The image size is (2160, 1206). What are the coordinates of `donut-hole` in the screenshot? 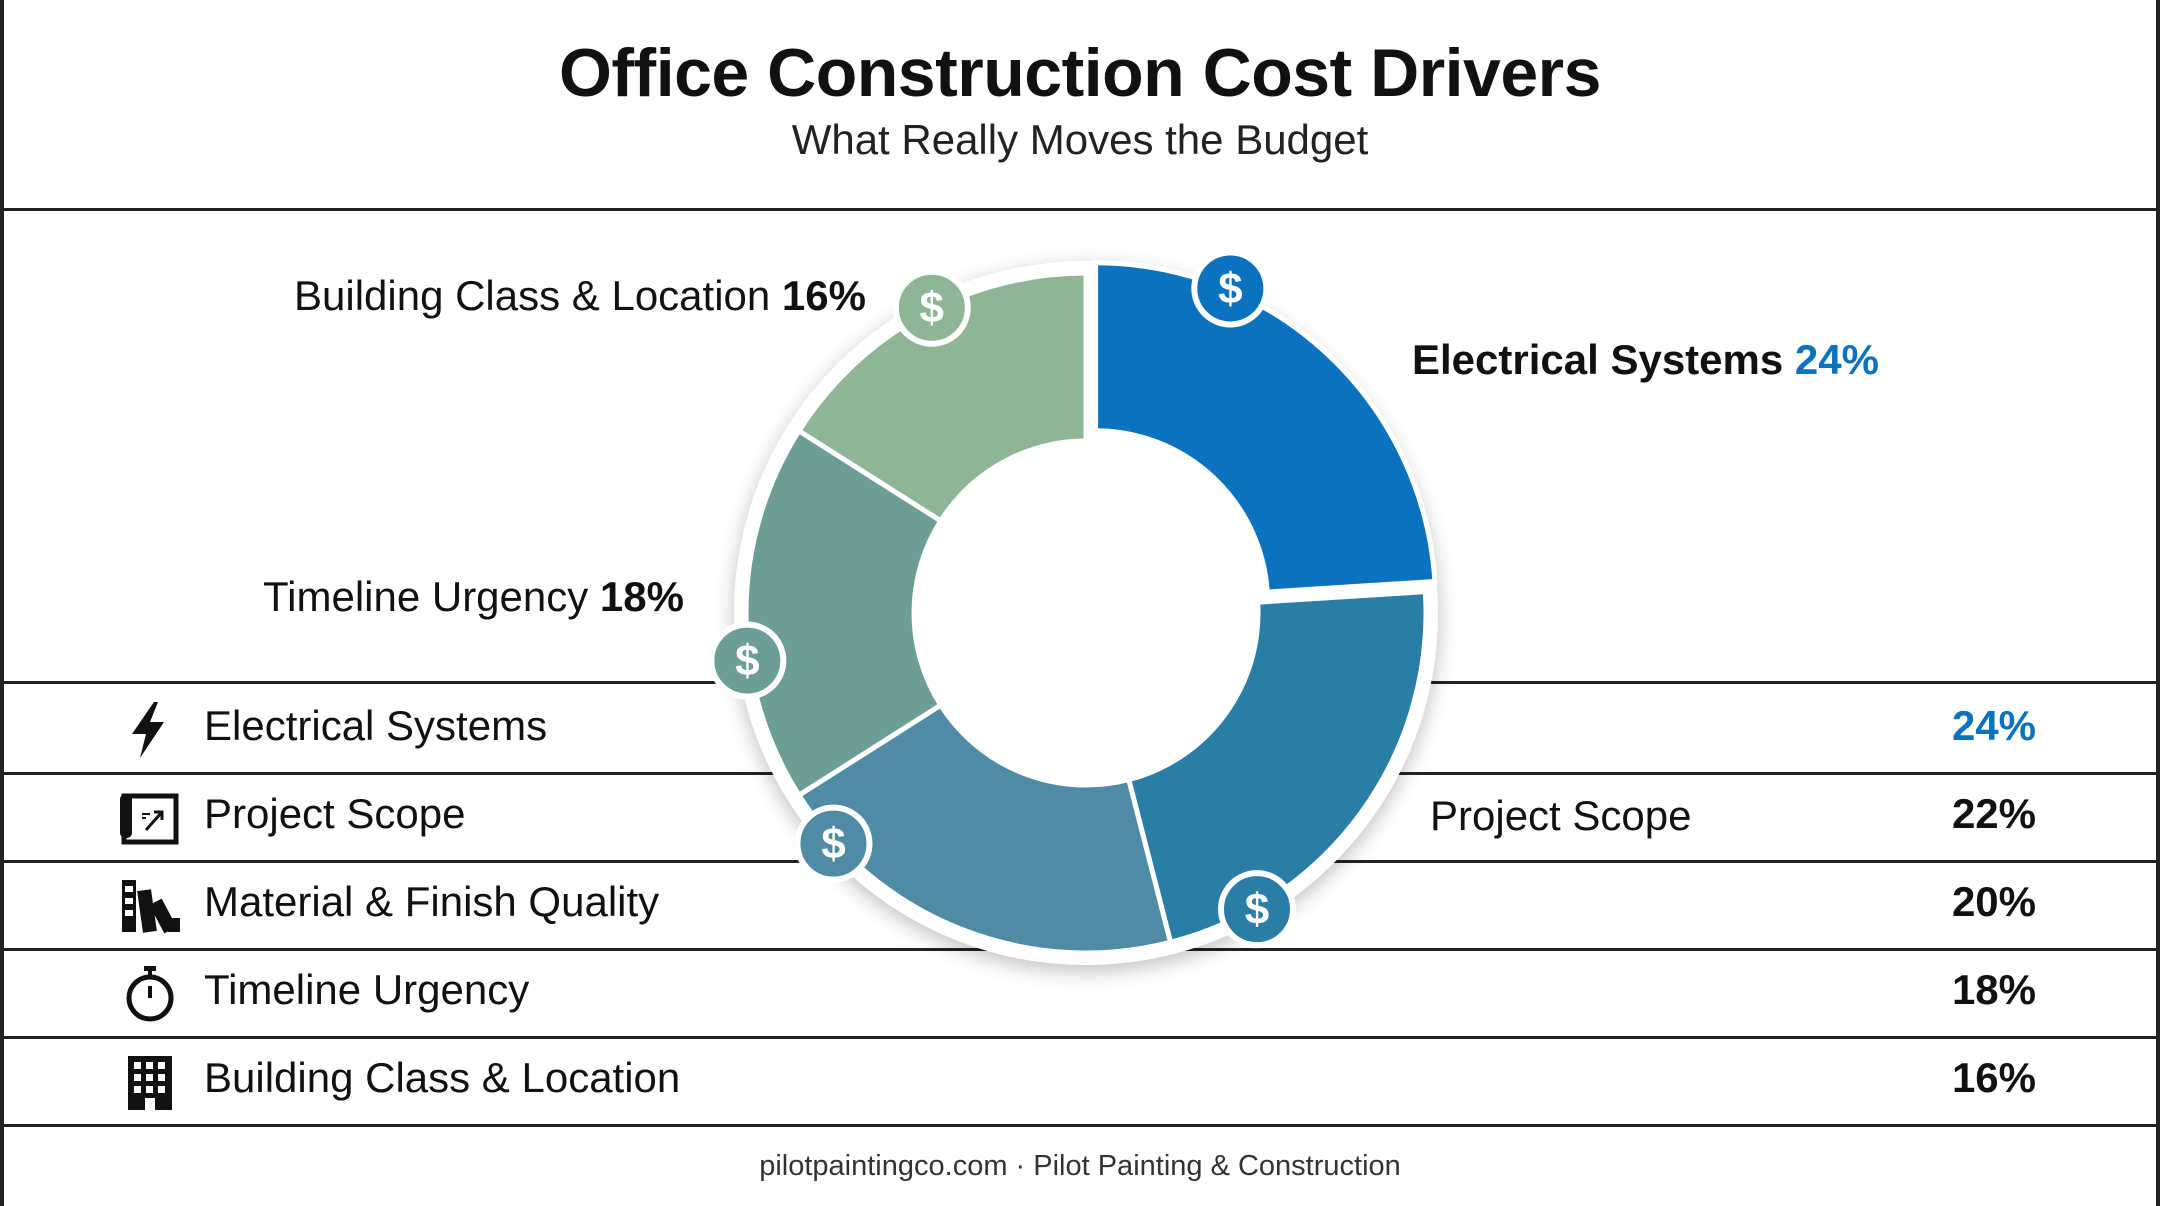 It's located at (1086, 613).